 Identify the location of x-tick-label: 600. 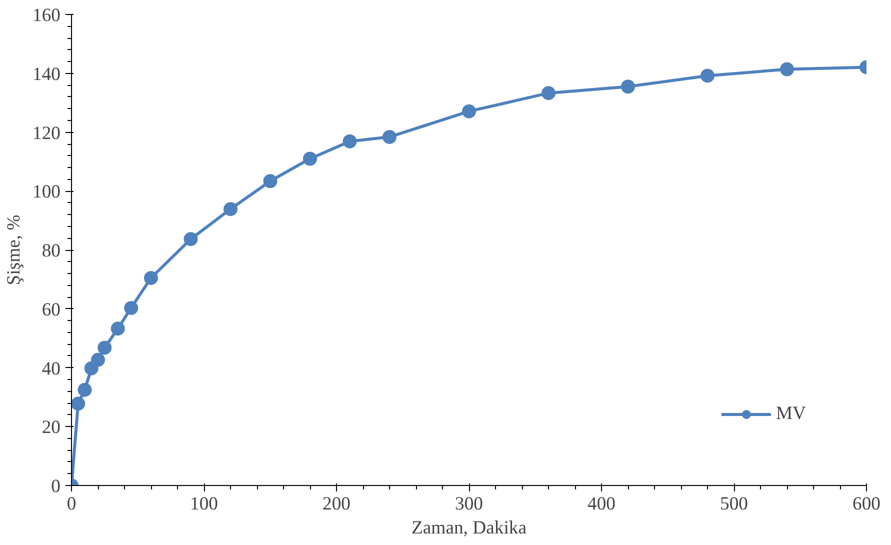
(866, 504).